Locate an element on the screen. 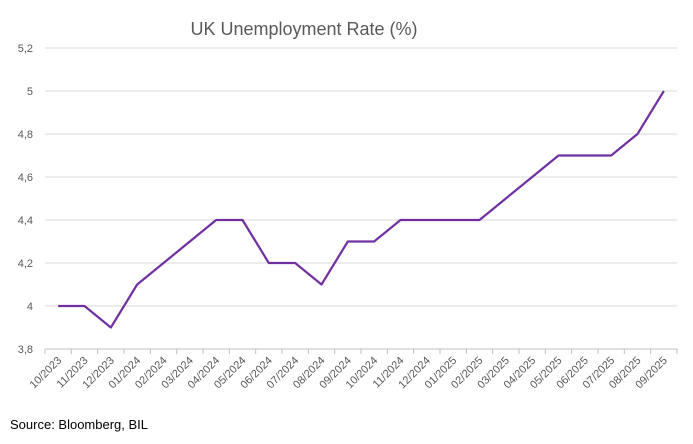 Image resolution: width=693 pixels, height=444 pixels. y-tick-label: 4,2 is located at coordinates (25, 264).